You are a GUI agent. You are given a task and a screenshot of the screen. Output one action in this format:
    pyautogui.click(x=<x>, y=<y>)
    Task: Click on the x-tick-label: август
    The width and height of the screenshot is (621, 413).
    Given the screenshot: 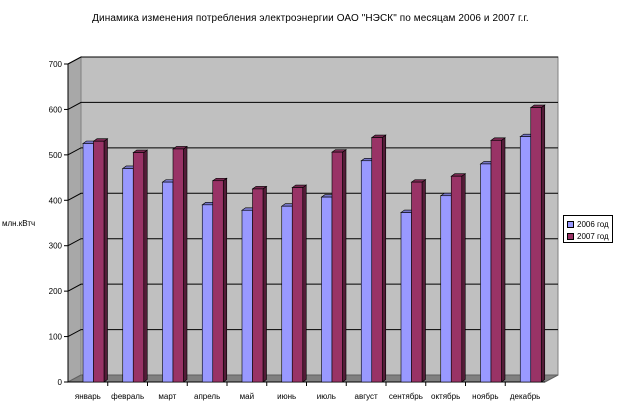 What is the action you would take?
    pyautogui.click(x=367, y=396)
    